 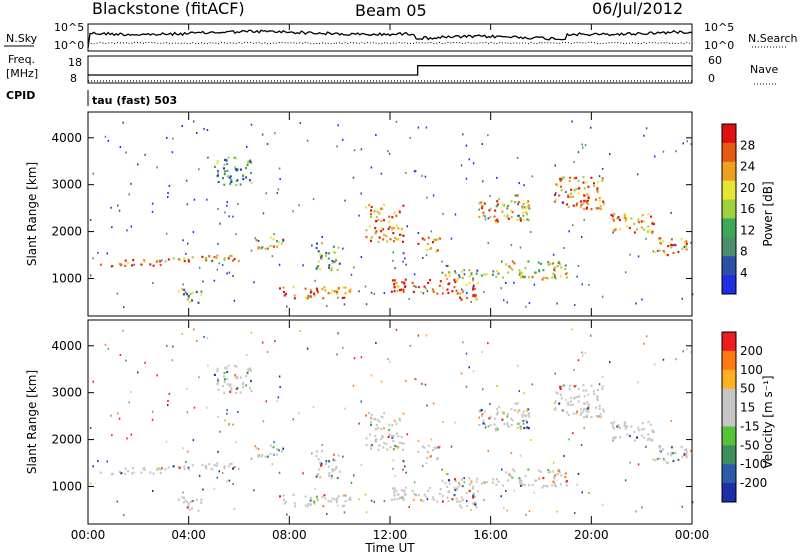 I want to click on colorbar-tick: 200, so click(x=751, y=351).